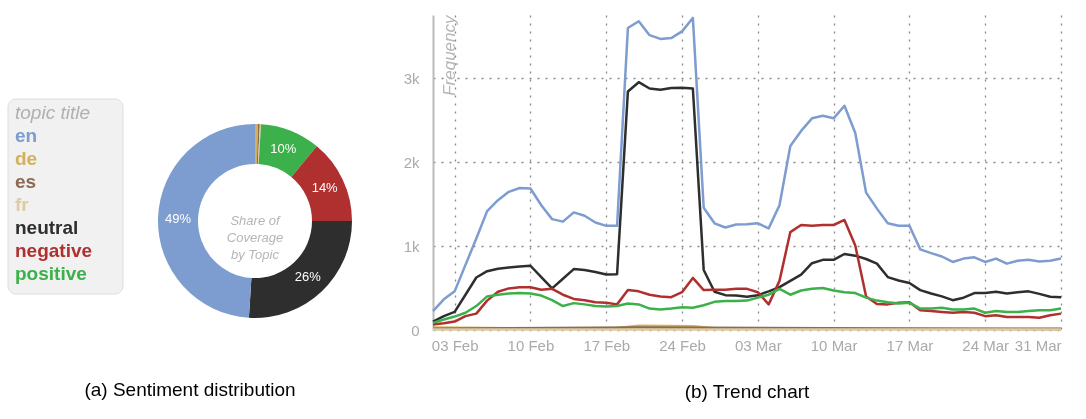 This screenshot has height=419, width=1086. What do you see at coordinates (411, 78) in the screenshot?
I see `y-tick-label: 3k` at bounding box center [411, 78].